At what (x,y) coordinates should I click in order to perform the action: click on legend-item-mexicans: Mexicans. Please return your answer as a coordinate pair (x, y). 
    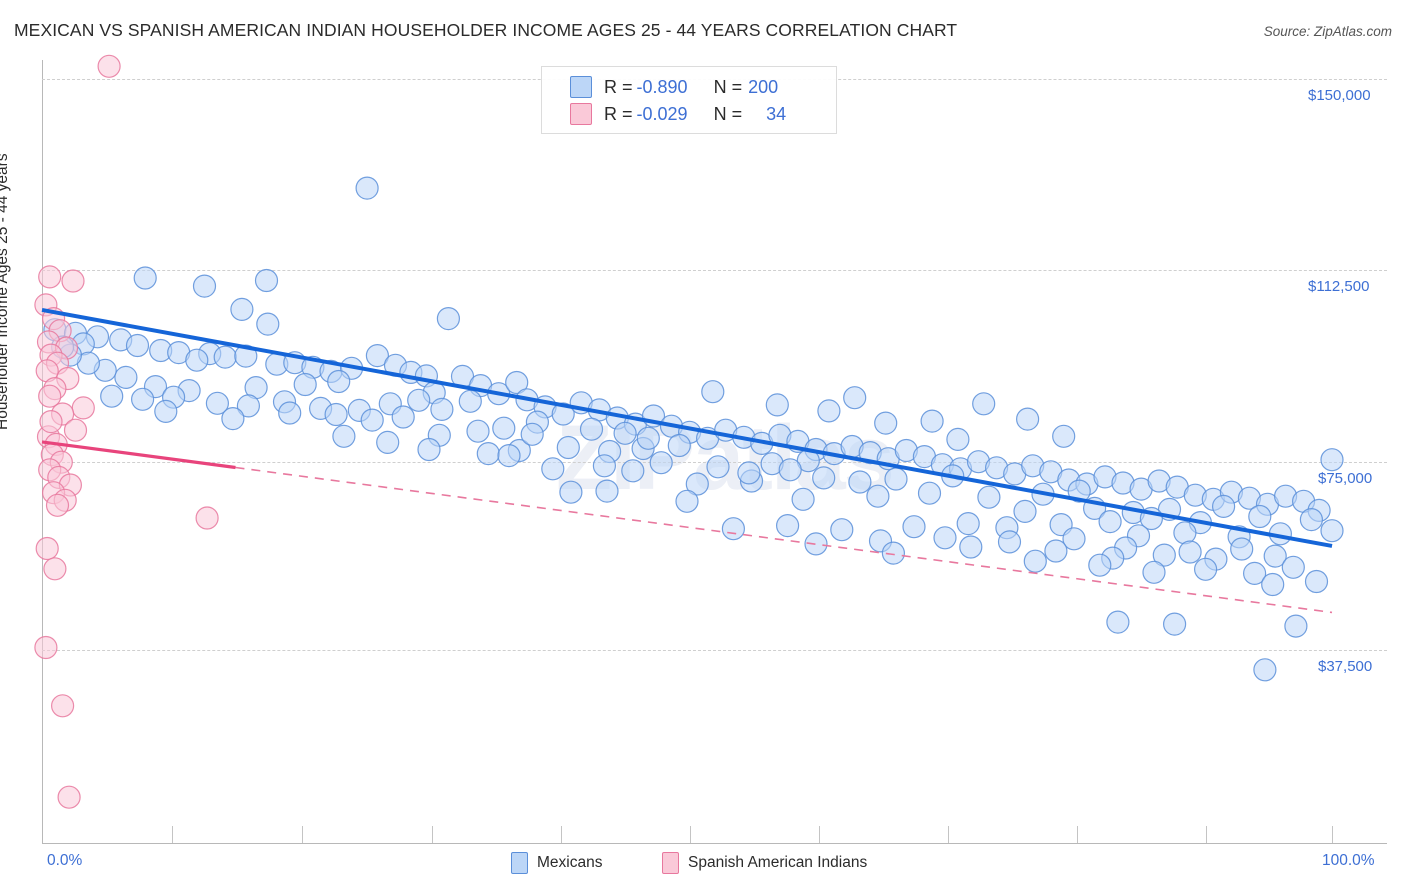
    Looking at the image, I should click on (556, 863).